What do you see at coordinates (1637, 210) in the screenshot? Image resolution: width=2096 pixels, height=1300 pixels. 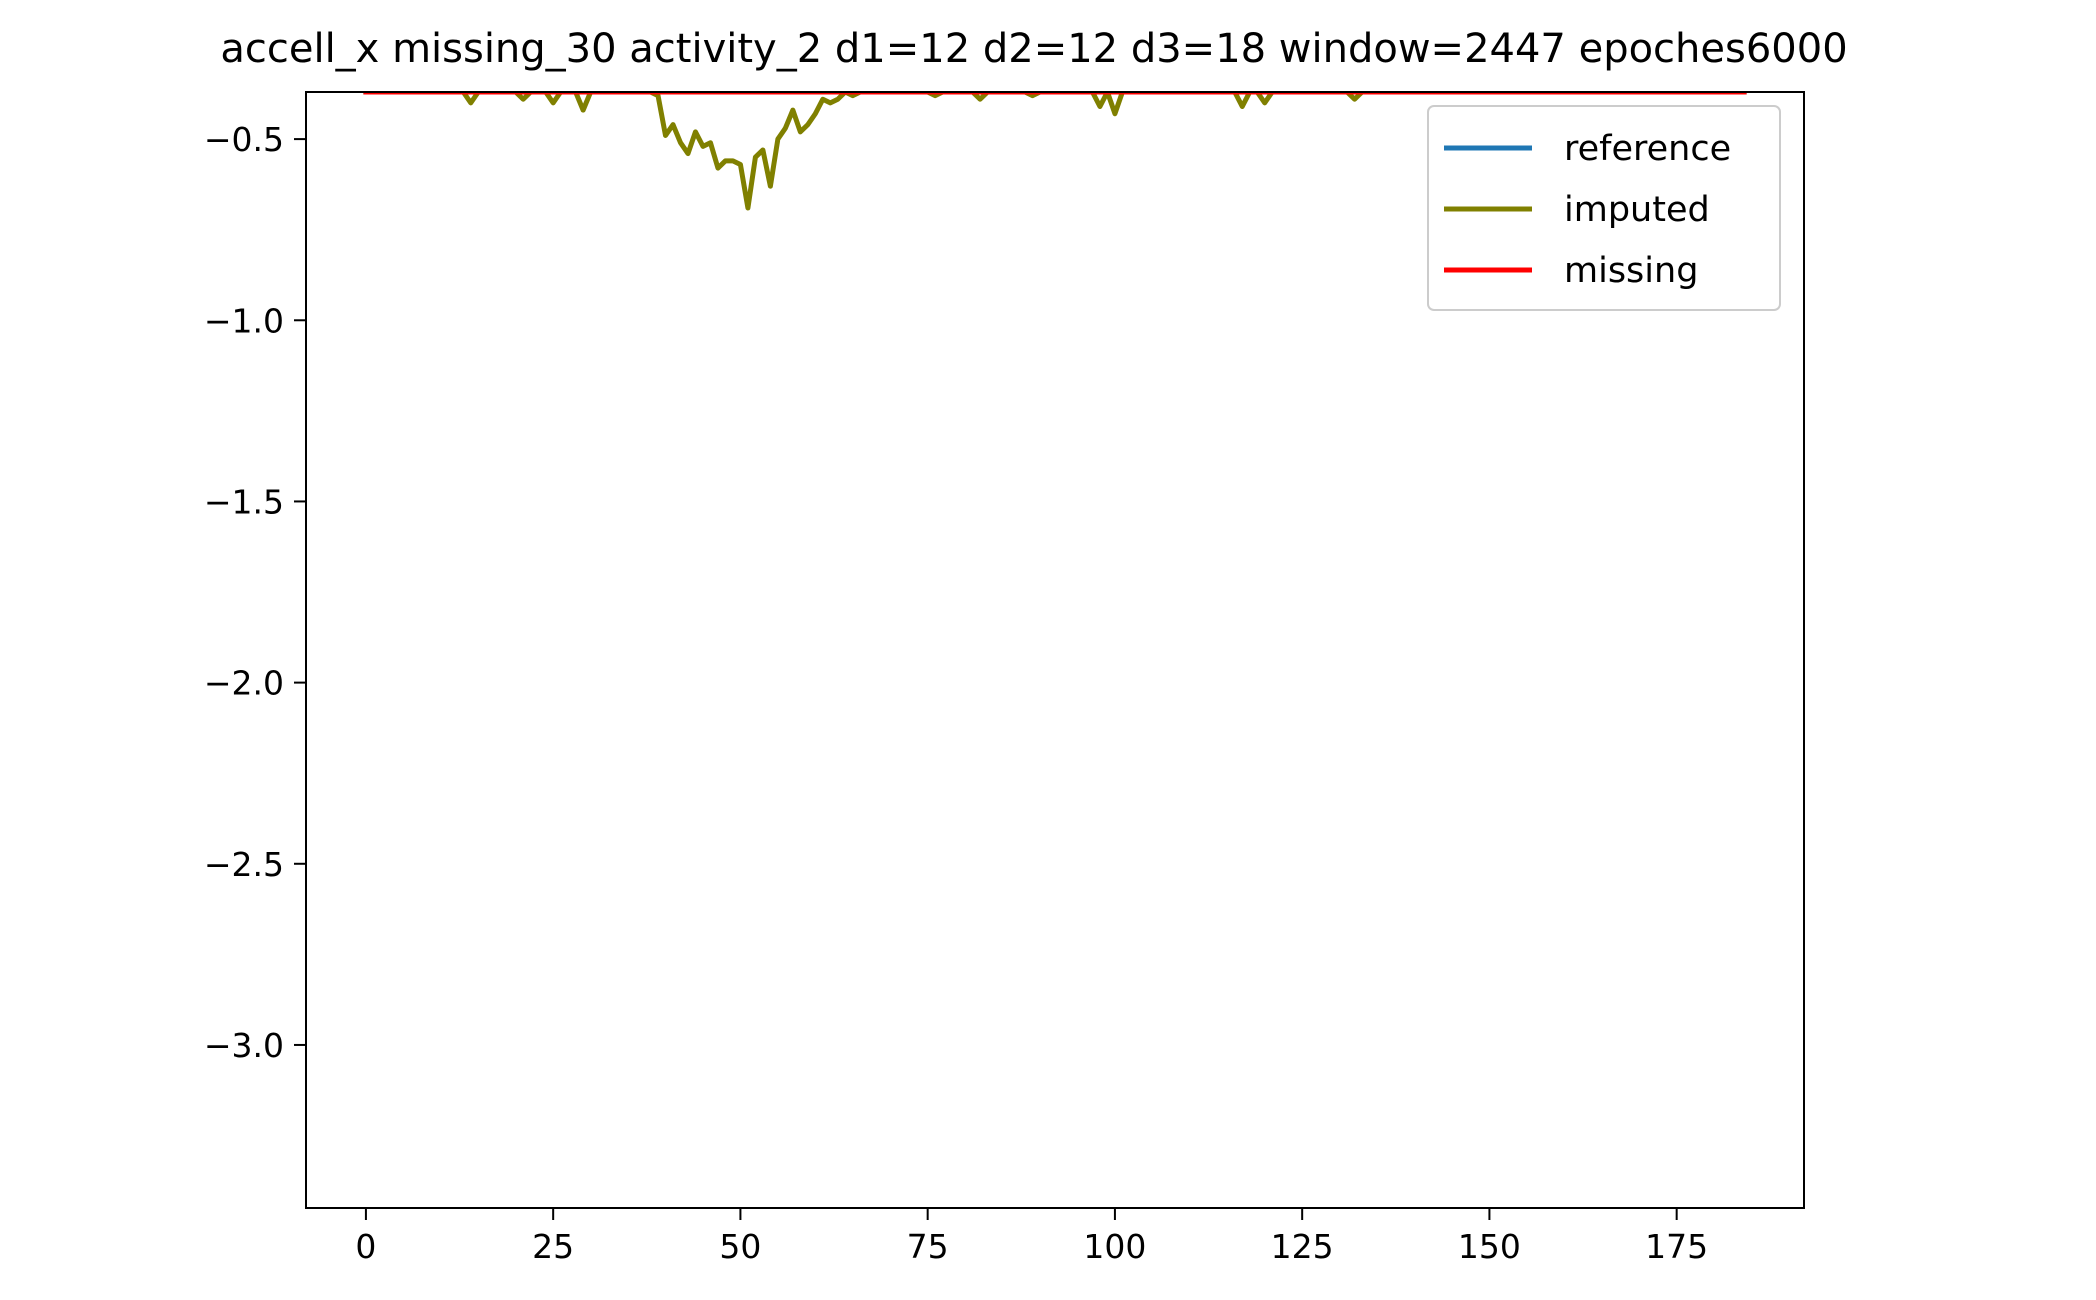 I see `legend-label-imputed: imputed` at bounding box center [1637, 210].